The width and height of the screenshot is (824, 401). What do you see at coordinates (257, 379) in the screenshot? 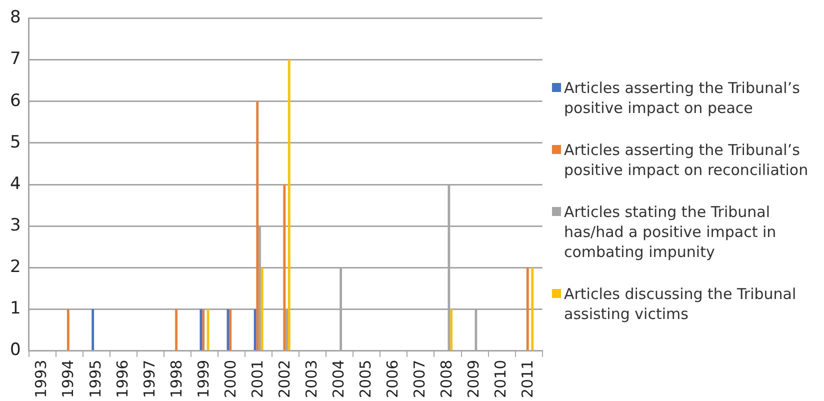
I see `x-tick-label: 2001` at bounding box center [257, 379].